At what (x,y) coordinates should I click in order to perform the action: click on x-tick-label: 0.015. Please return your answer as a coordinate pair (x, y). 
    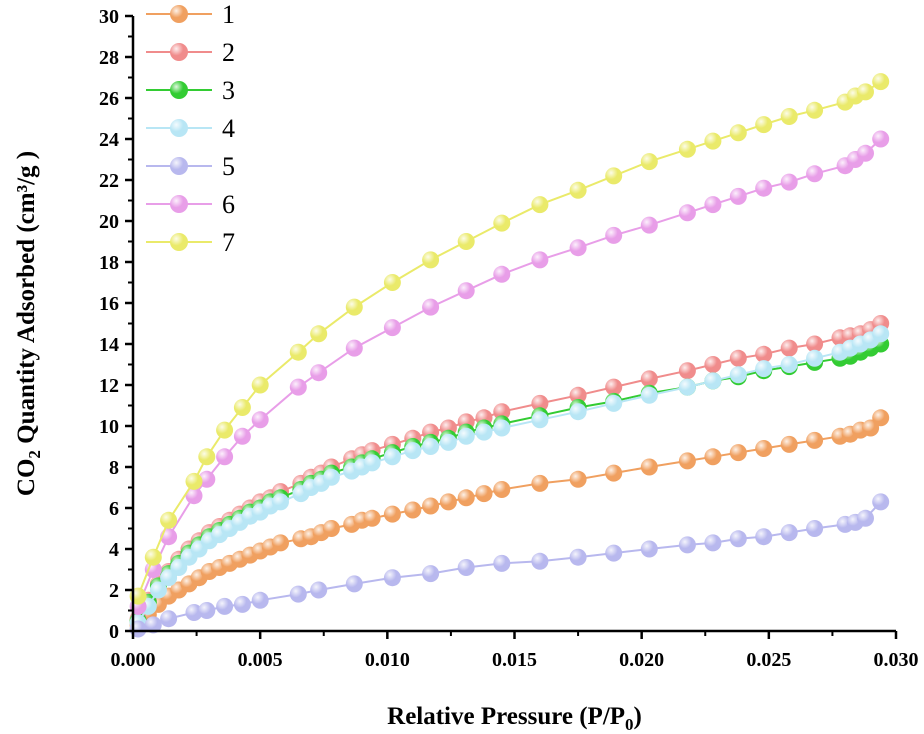
    Looking at the image, I should click on (514, 660).